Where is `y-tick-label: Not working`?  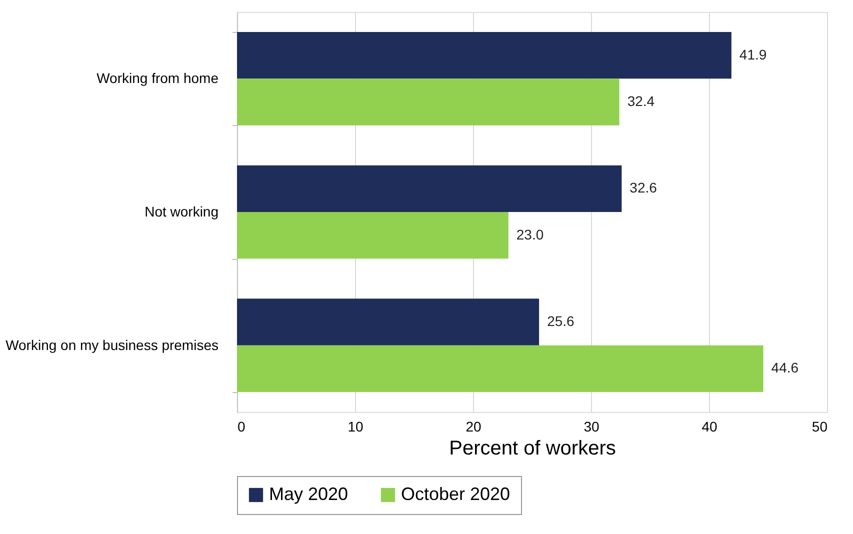 y-tick-label: Not working is located at coordinates (181, 212).